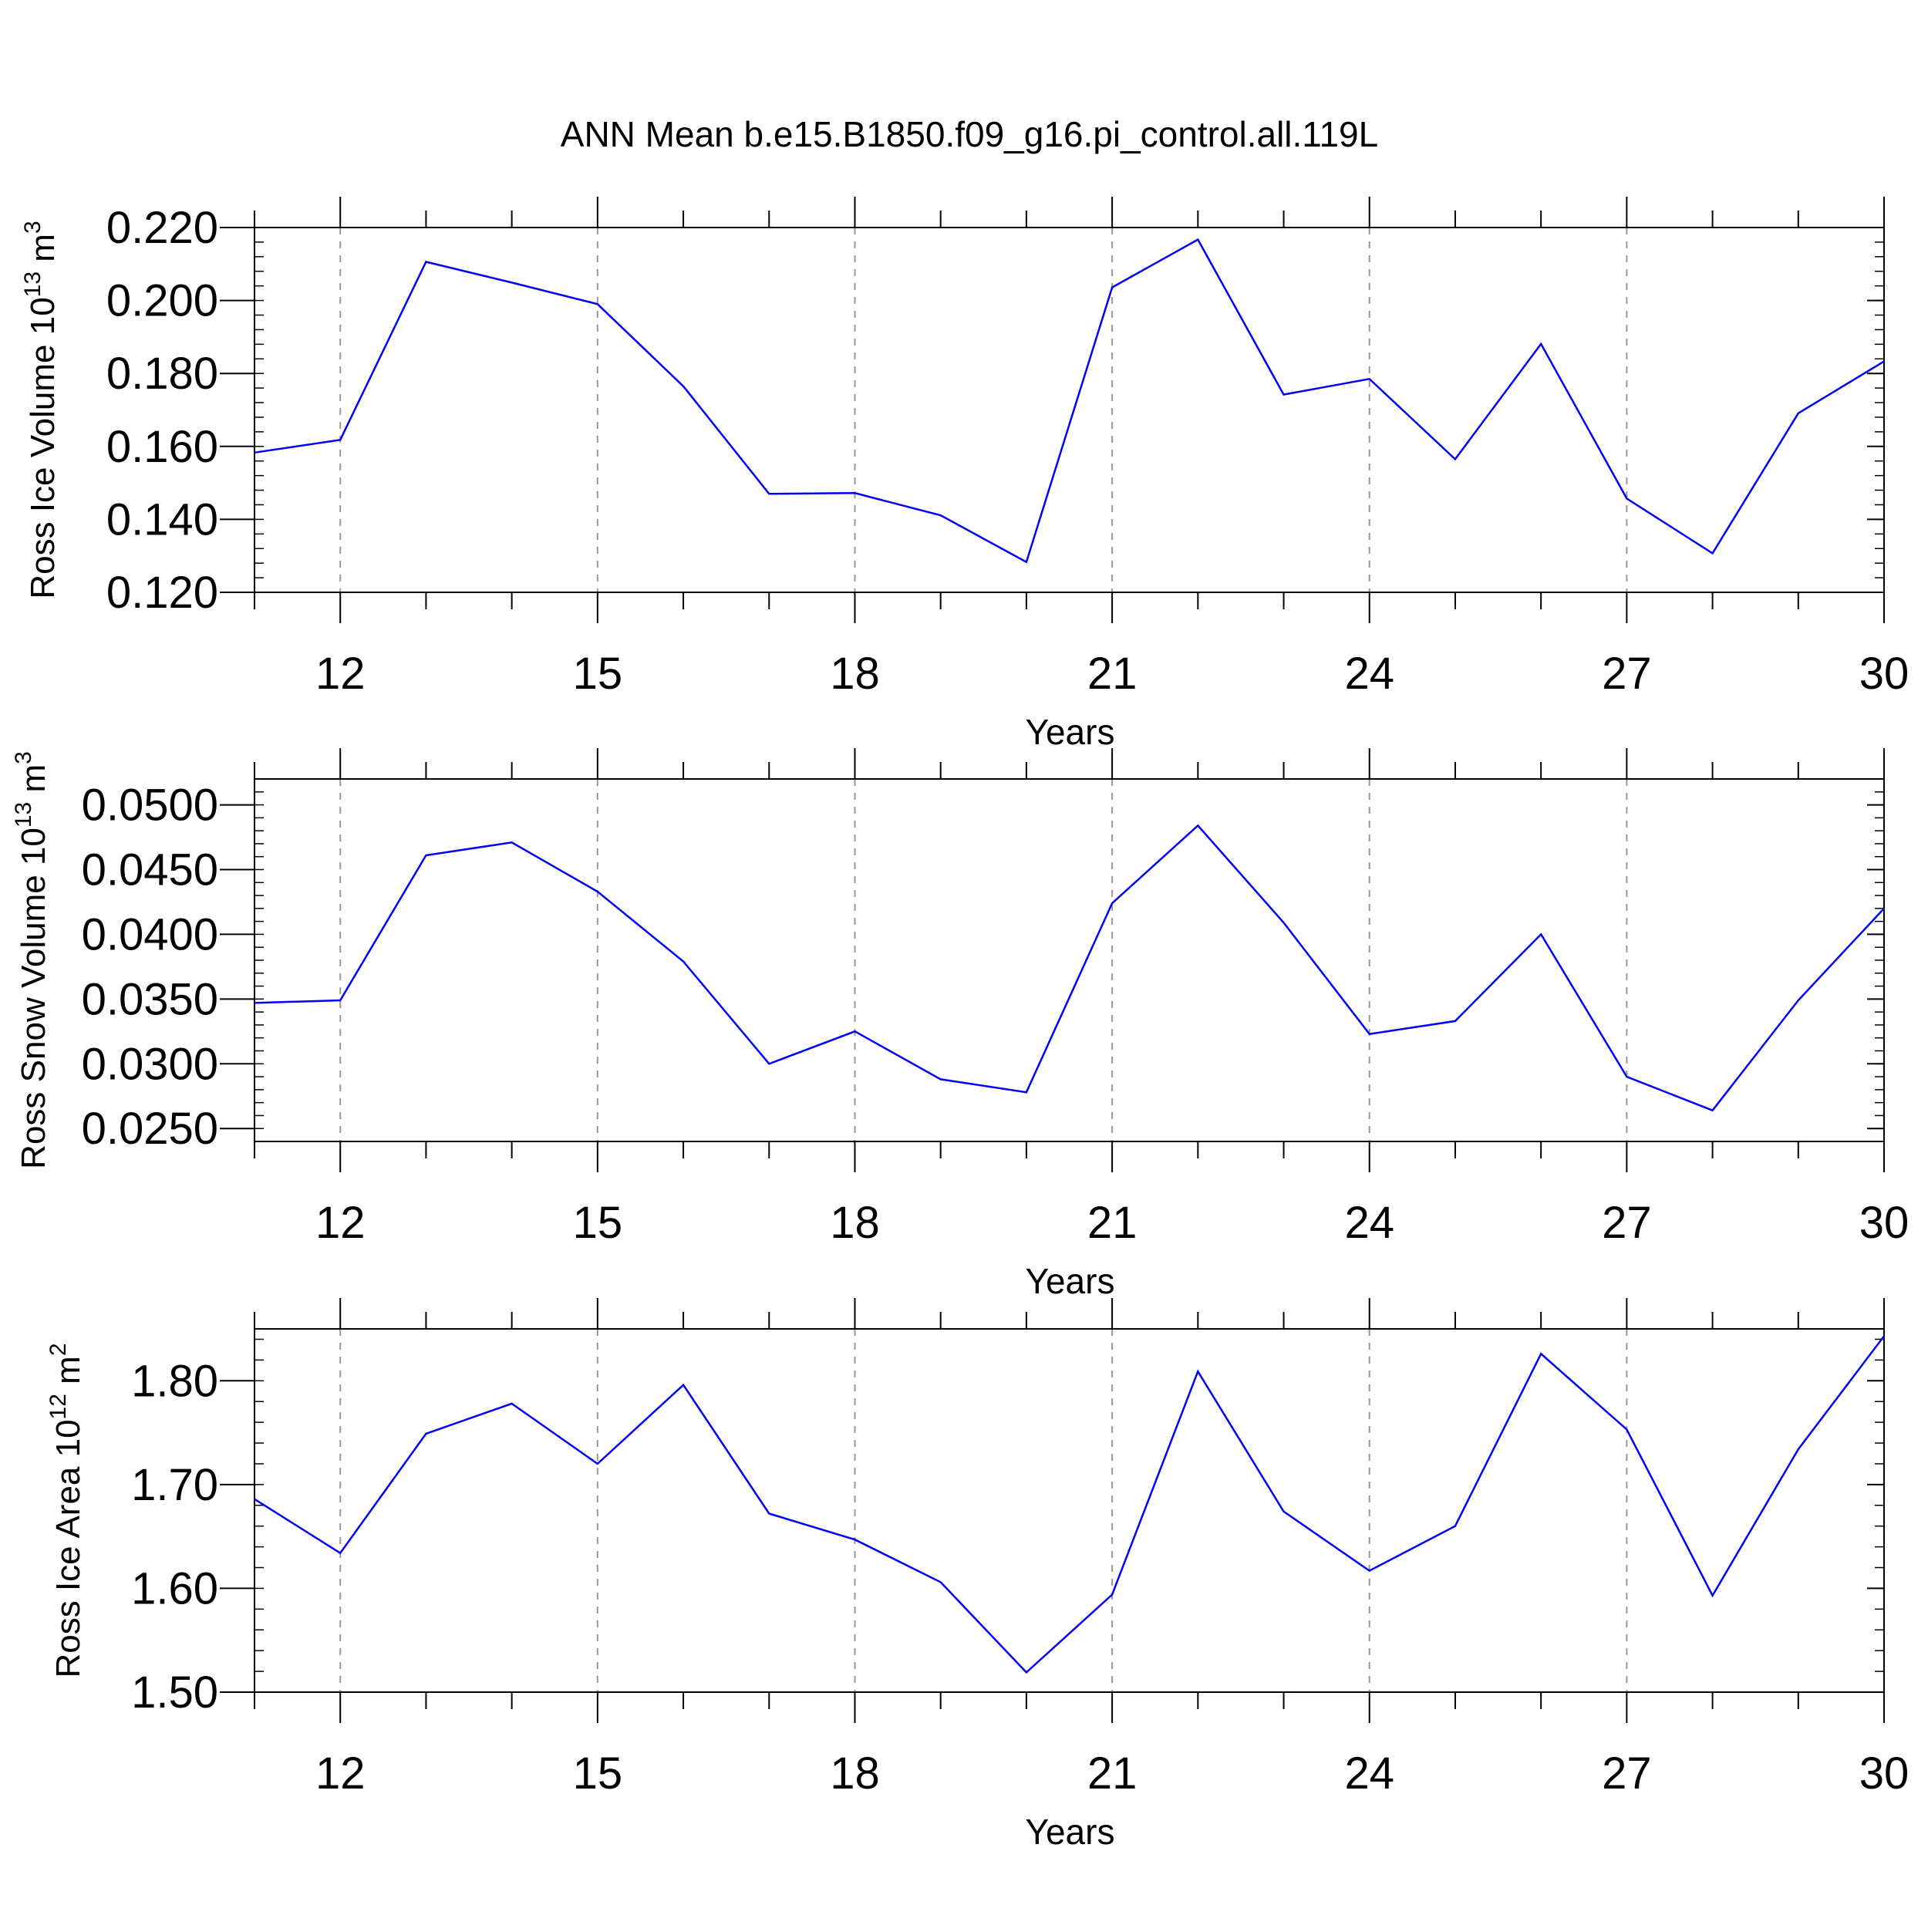 The image size is (1928, 1932). Describe the element at coordinates (162, 228) in the screenshot. I see `y-tick-label: 0.220` at that location.